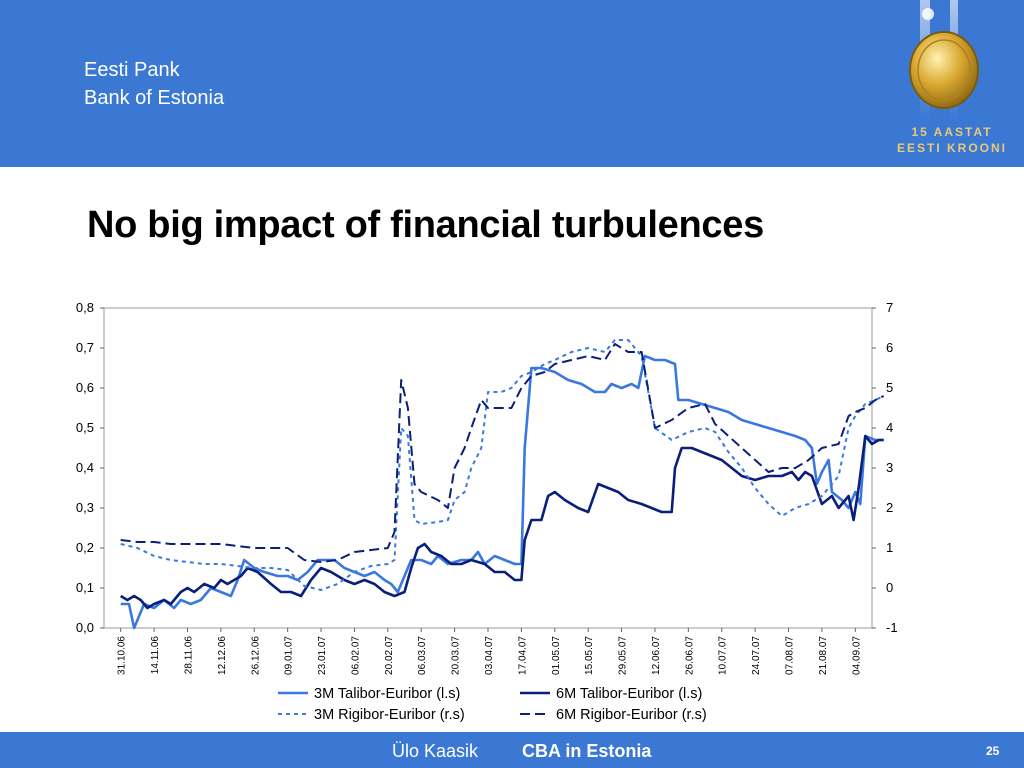 The image size is (1024, 768). Describe the element at coordinates (889, 427) in the screenshot. I see `y-right-tick-label: 4` at that location.